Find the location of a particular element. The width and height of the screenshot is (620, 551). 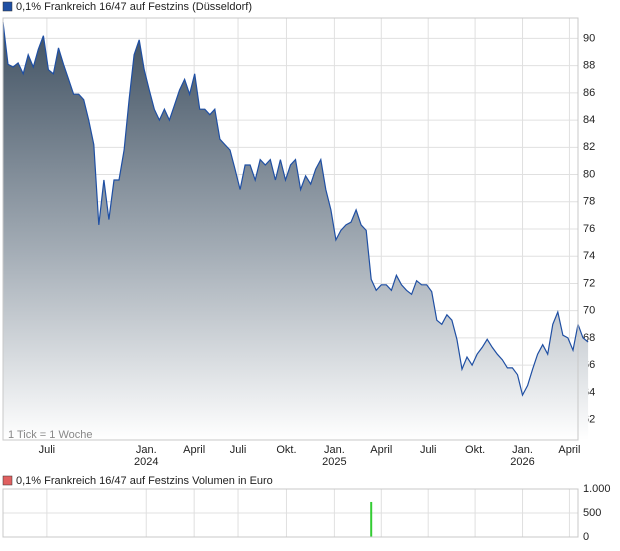

volume-chart: 0 500 1.000 is located at coordinates (306, 513).